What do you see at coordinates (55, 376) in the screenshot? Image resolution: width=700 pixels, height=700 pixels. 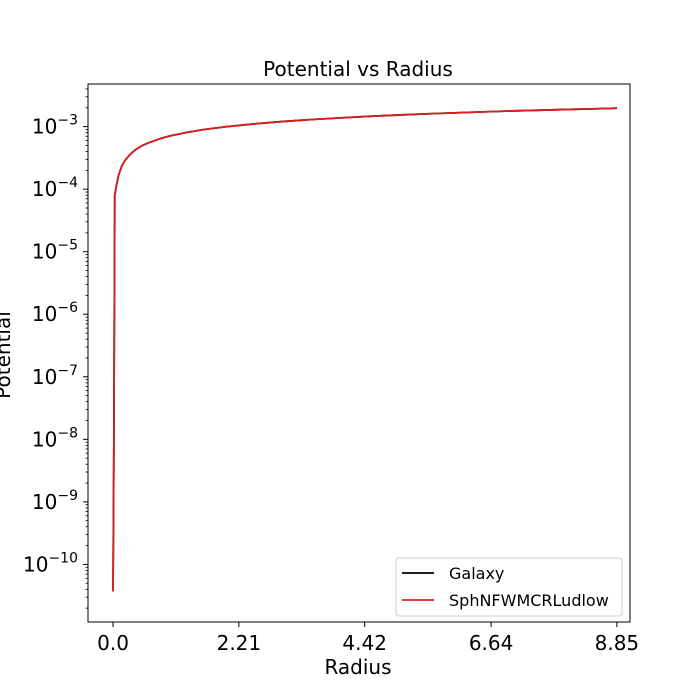 I see `y-tick-label: 10⁻⁷` at bounding box center [55, 376].